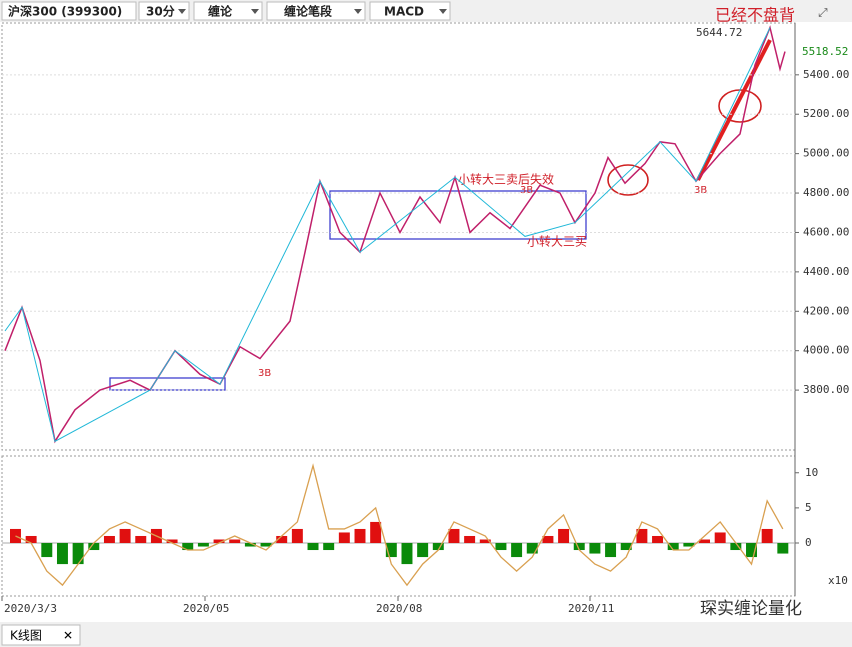 The width and height of the screenshot is (852, 647). Describe the element at coordinates (506, 179) in the screenshot. I see `note-sell: 小转大三卖后失效` at that location.